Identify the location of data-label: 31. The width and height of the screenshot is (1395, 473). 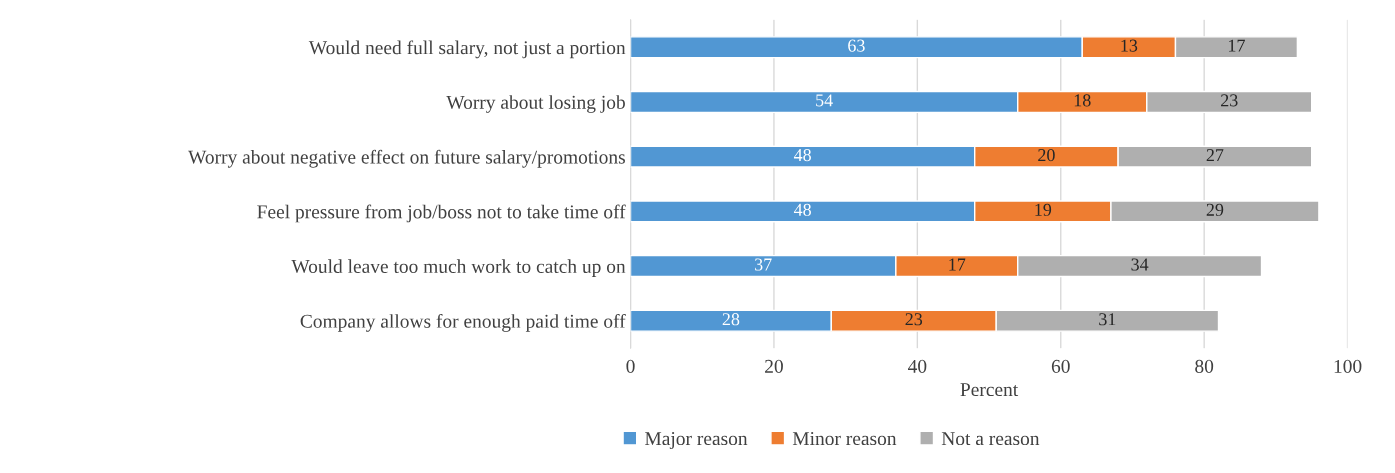
(1107, 319).